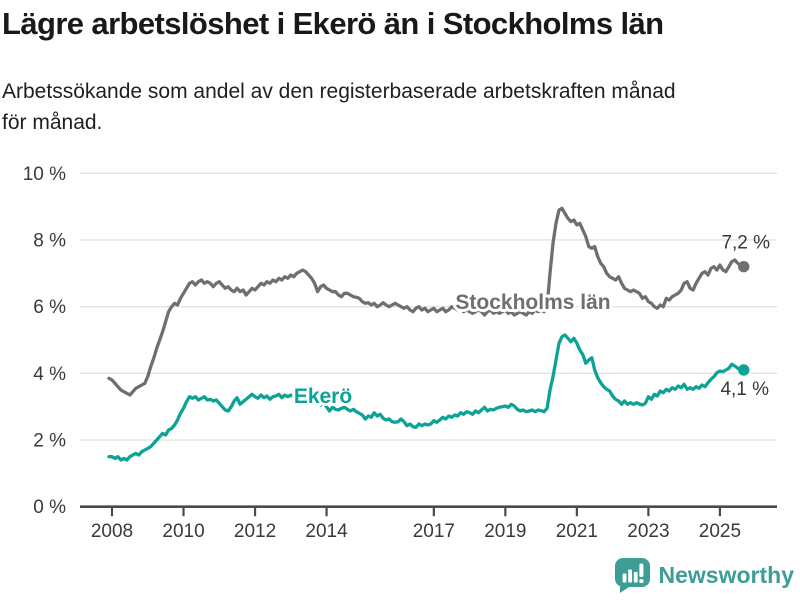  What do you see at coordinates (632, 575) in the screenshot?
I see `newsworthy-icon` at bounding box center [632, 575].